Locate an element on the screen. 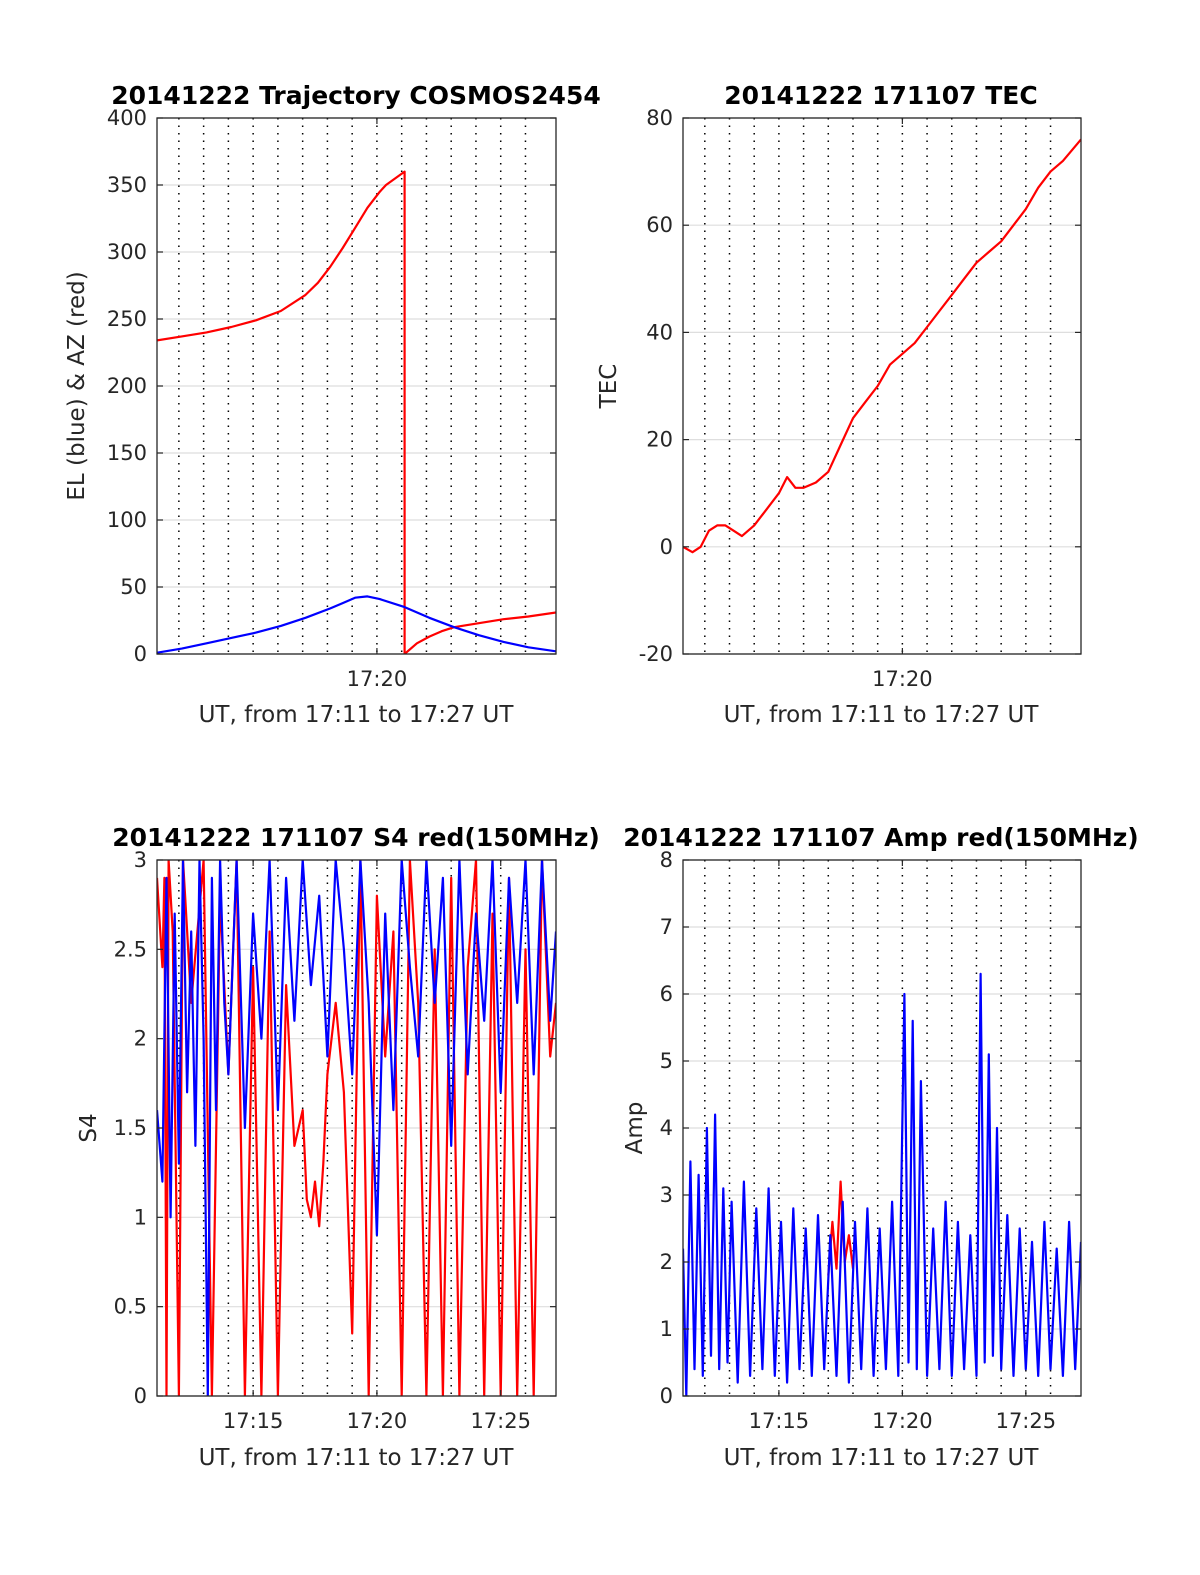 The height and width of the screenshot is (1575, 1200). trajectory-plot-area: 0 50 100 150 200 250 300 350 400 17:20 is located at coordinates (332, 398).